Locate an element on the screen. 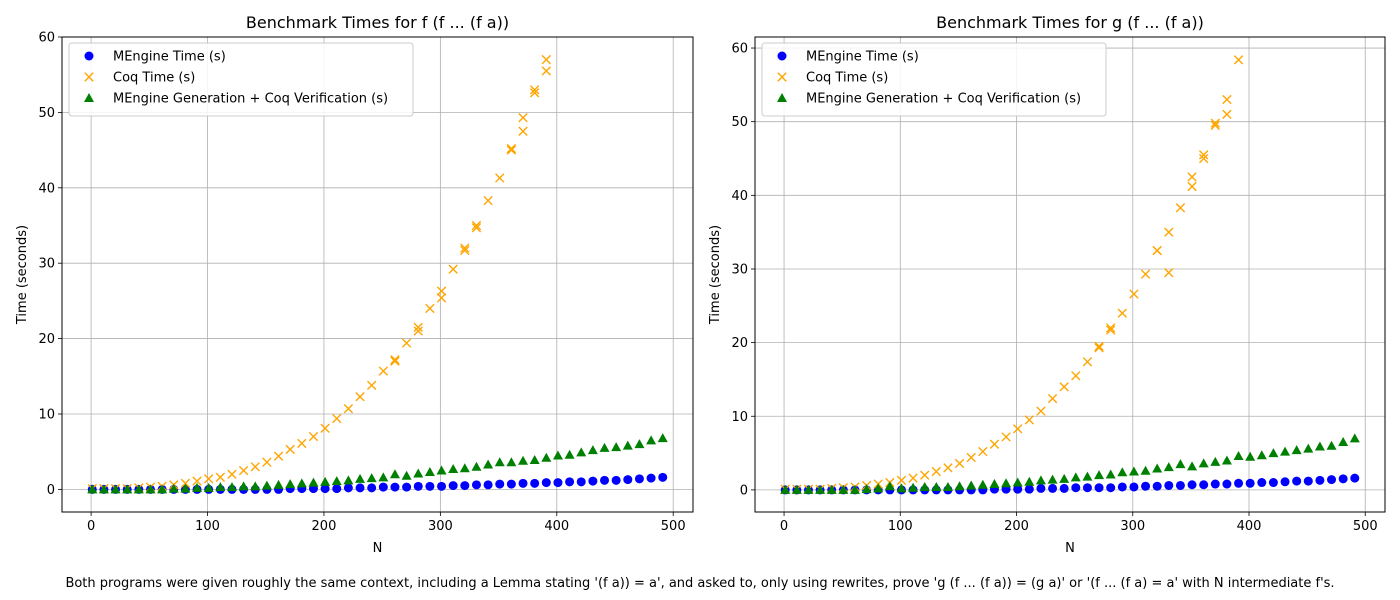 This screenshot has width=1400, height=600. x-tick-label: 400 is located at coordinates (556, 526).